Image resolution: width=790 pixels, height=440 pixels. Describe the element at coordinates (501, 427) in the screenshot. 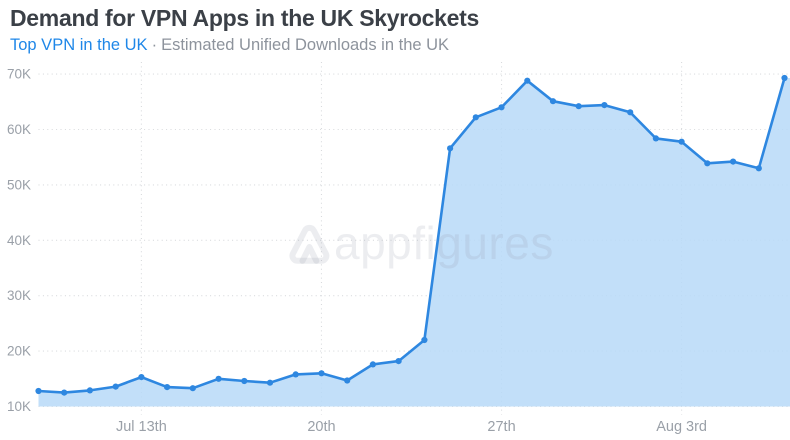

I see `x-tick-label: 27th` at that location.